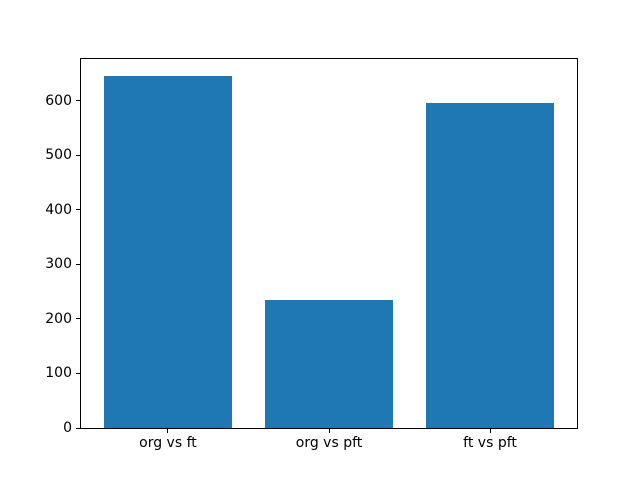  What do you see at coordinates (329, 443) in the screenshot?
I see `x-axis-category-label: org vs pft` at bounding box center [329, 443].